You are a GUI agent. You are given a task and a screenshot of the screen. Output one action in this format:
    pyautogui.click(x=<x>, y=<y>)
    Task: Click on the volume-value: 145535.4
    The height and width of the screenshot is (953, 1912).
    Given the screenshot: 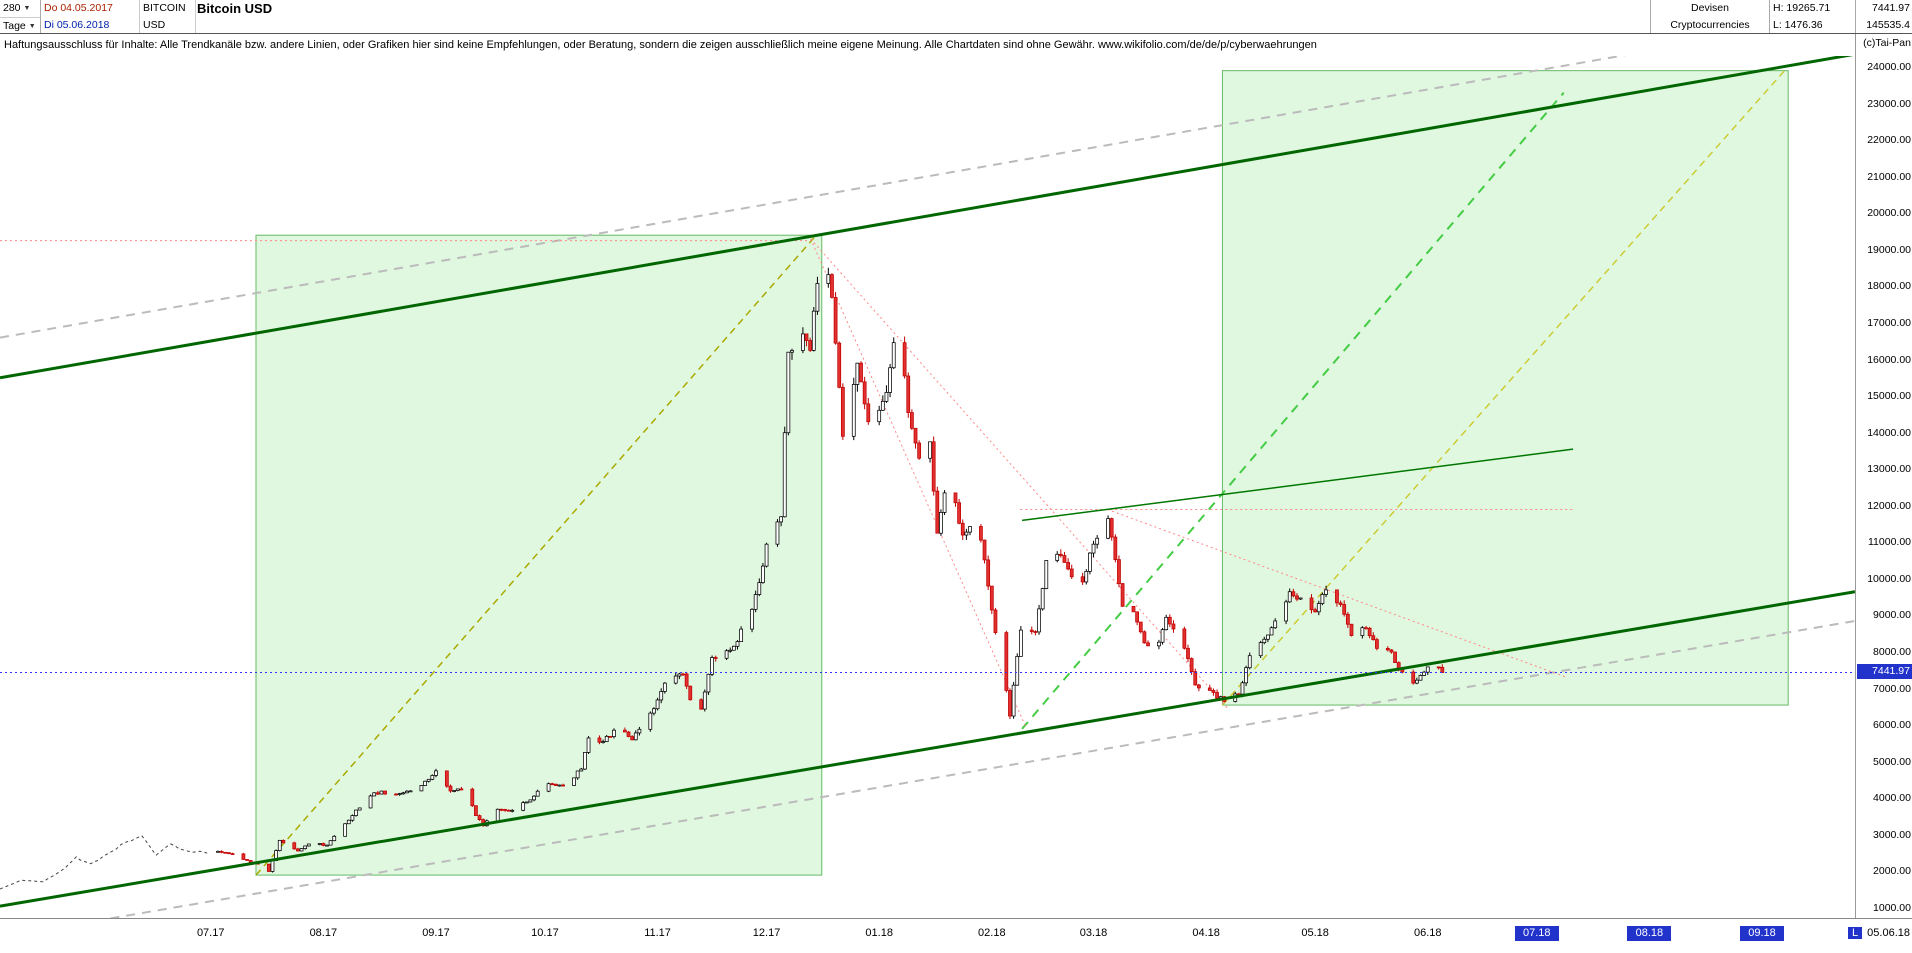 What is the action you would take?
    pyautogui.click(x=1888, y=24)
    